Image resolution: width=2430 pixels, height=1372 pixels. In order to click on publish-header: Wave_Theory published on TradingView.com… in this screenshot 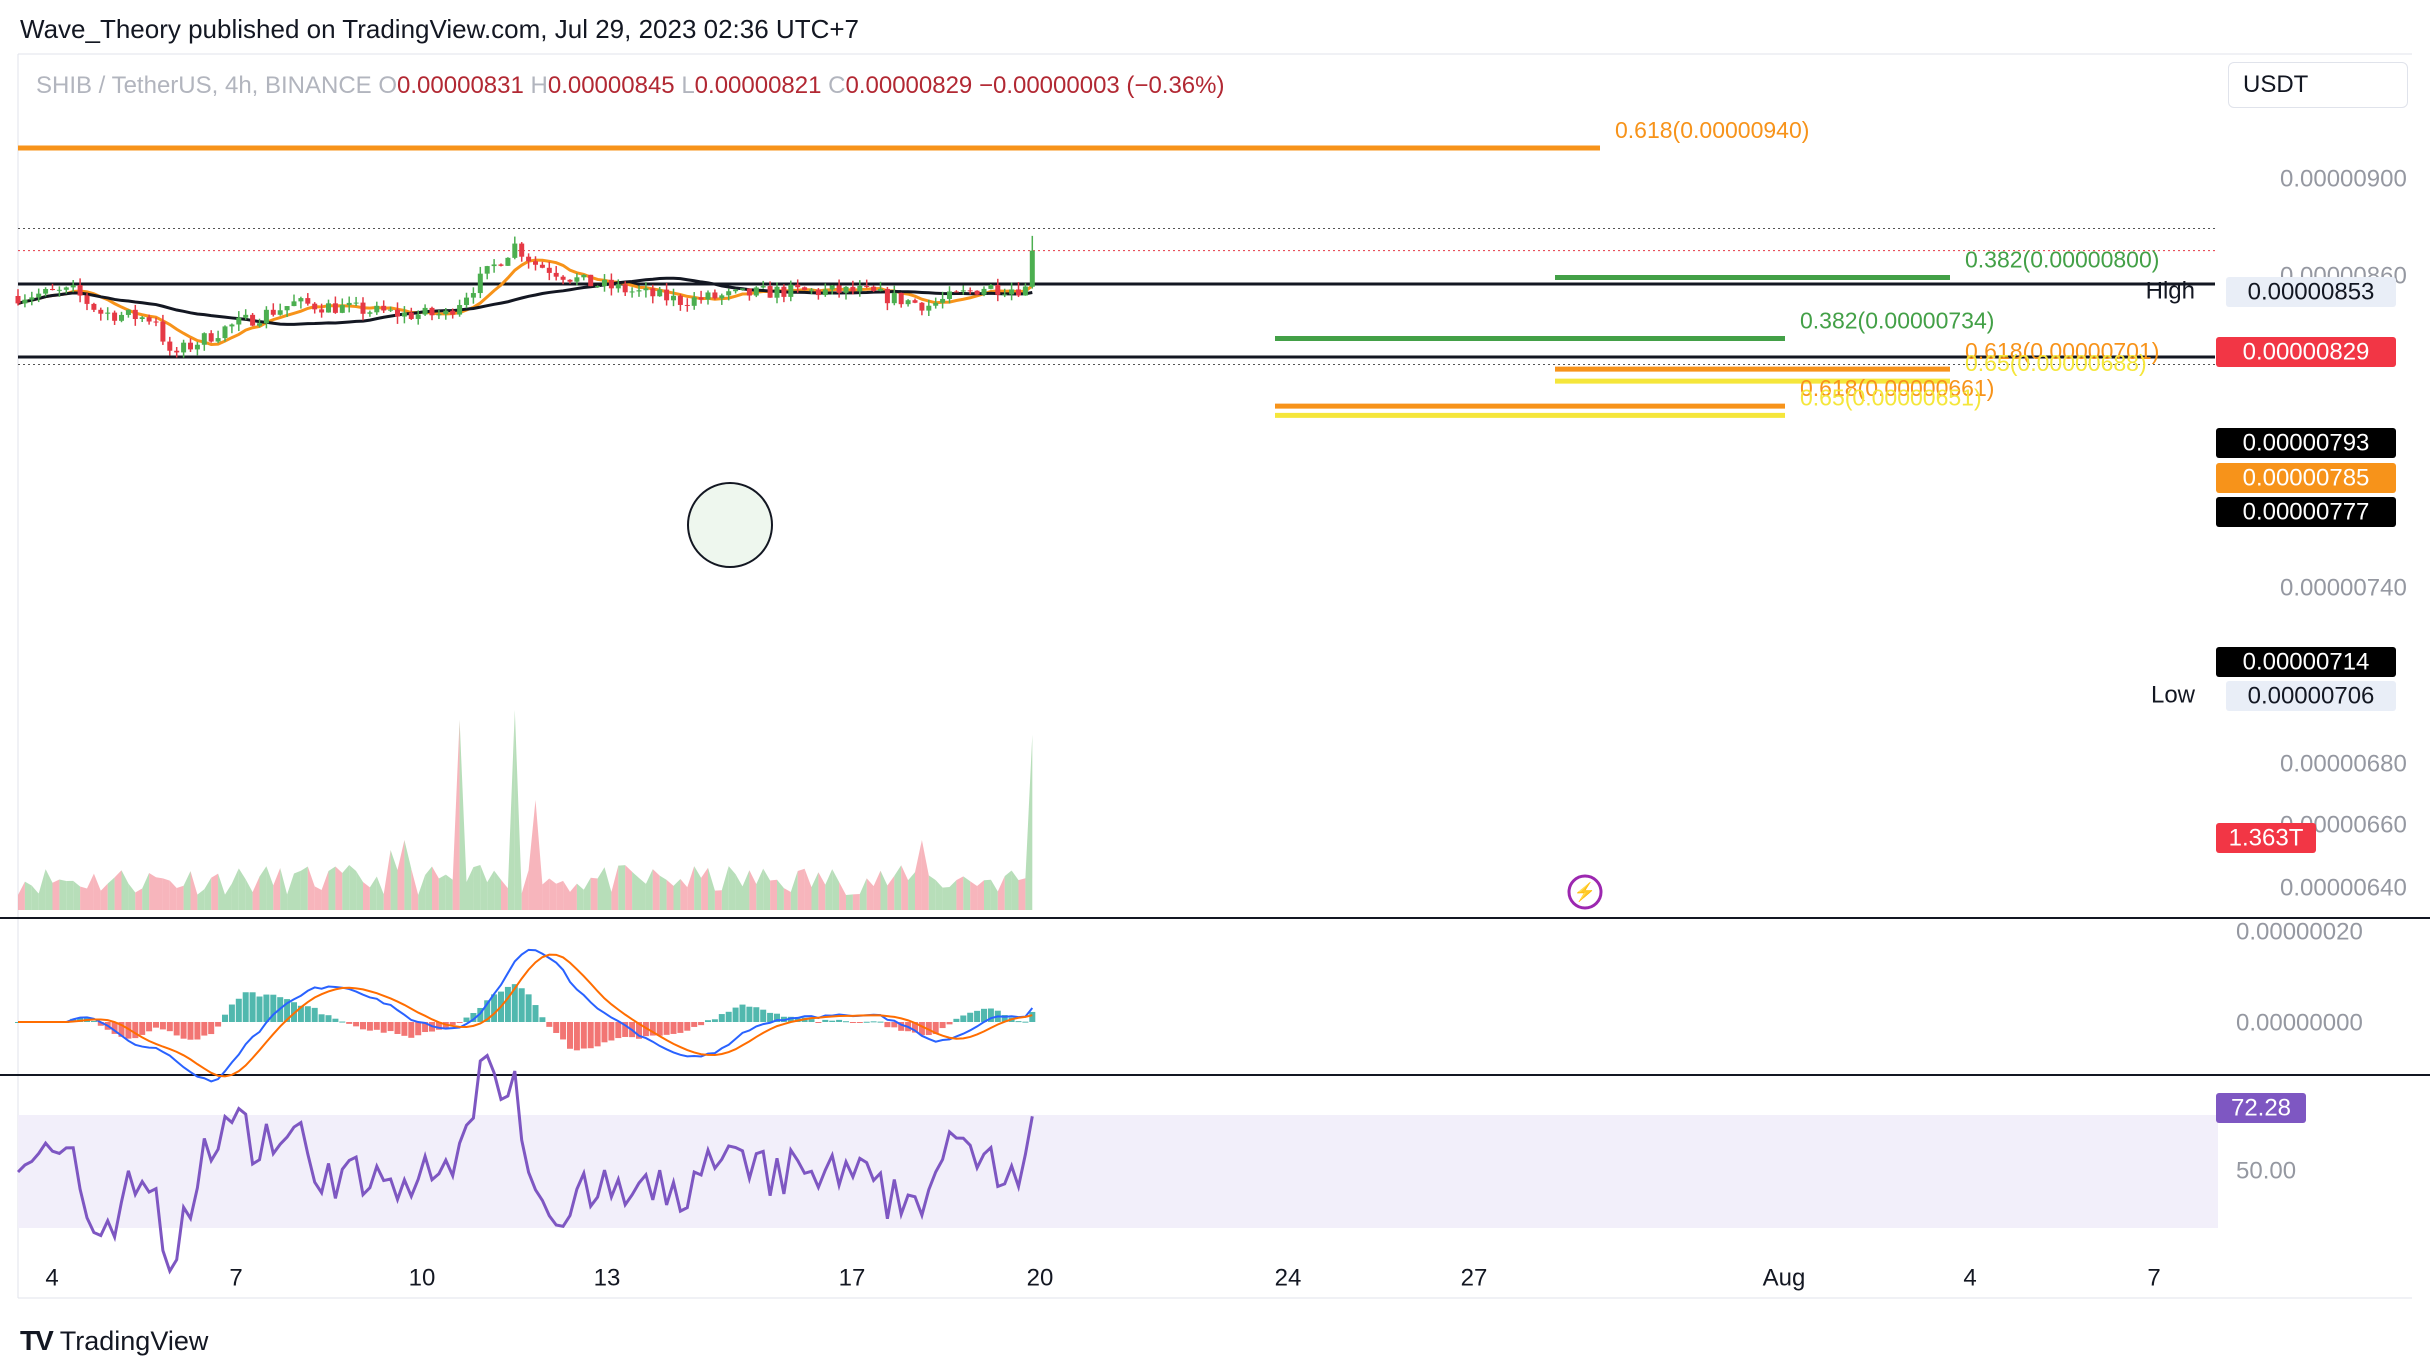, I will do `click(439, 29)`.